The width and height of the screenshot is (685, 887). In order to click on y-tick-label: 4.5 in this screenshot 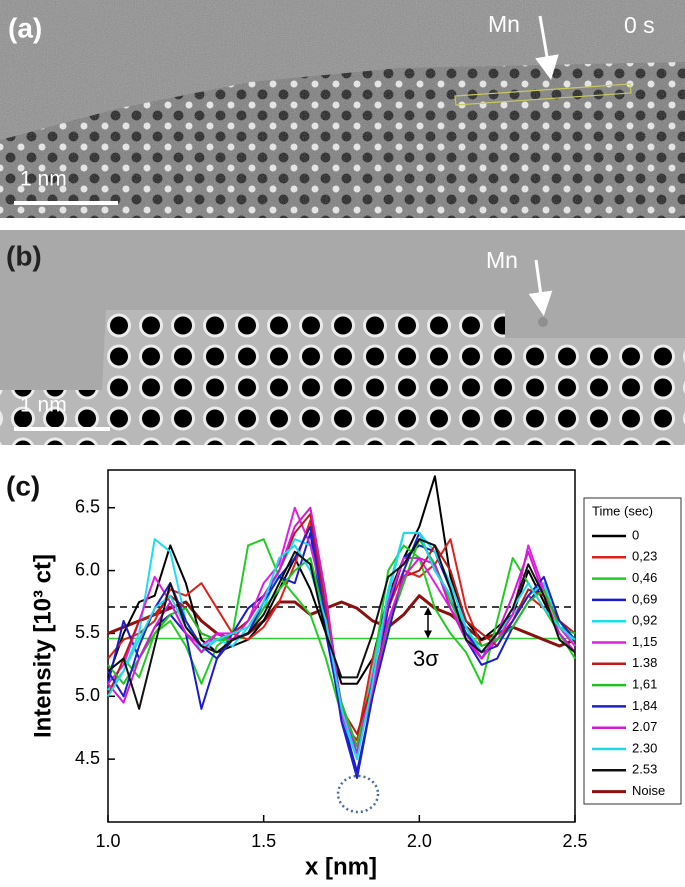, I will do `click(87, 758)`.